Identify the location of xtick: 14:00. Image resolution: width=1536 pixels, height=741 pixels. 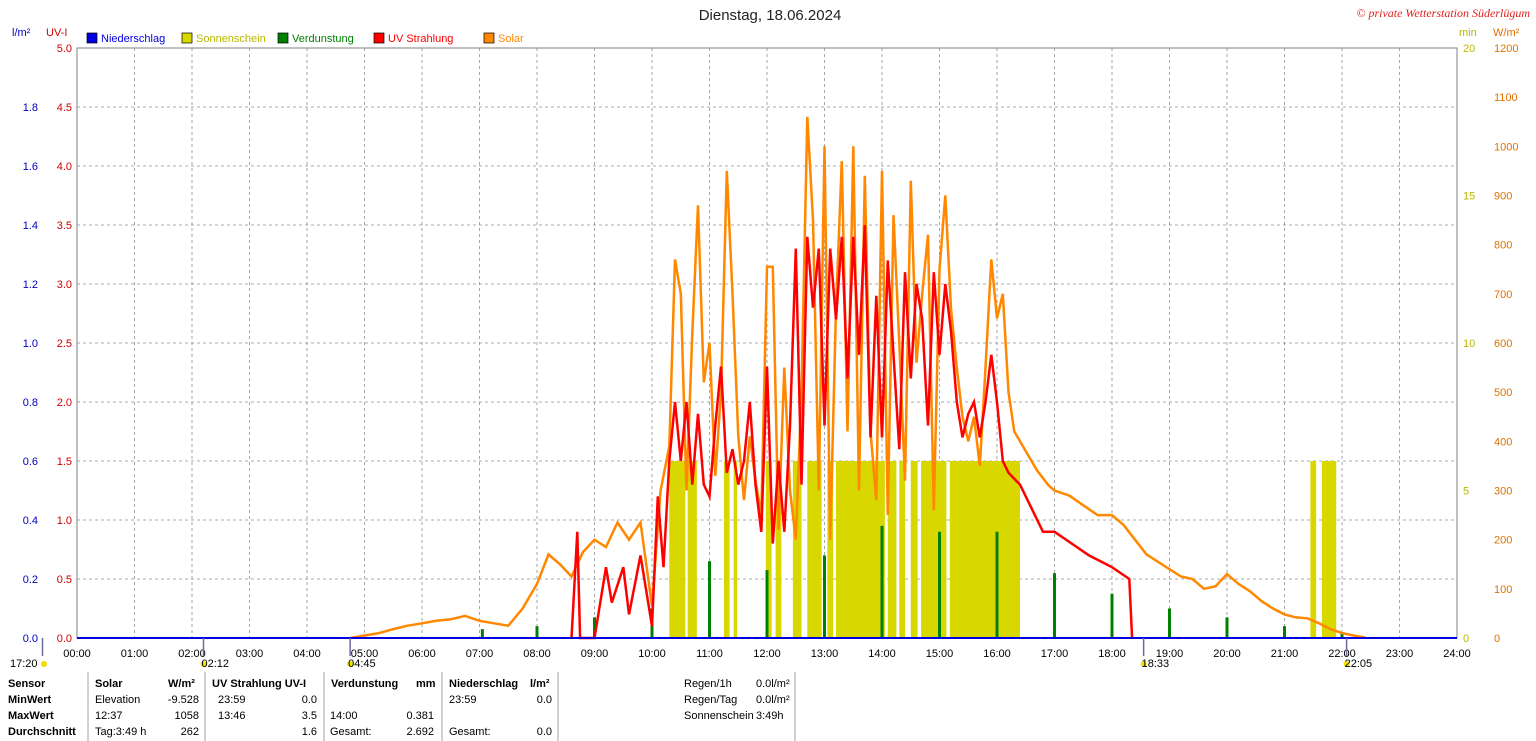
(882, 654).